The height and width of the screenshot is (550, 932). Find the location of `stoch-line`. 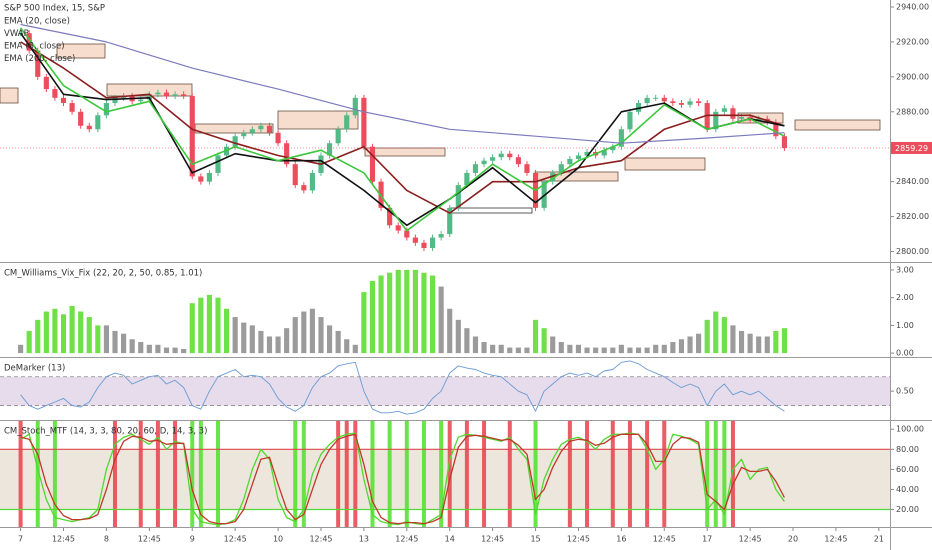

stoch-line is located at coordinates (402, 479).